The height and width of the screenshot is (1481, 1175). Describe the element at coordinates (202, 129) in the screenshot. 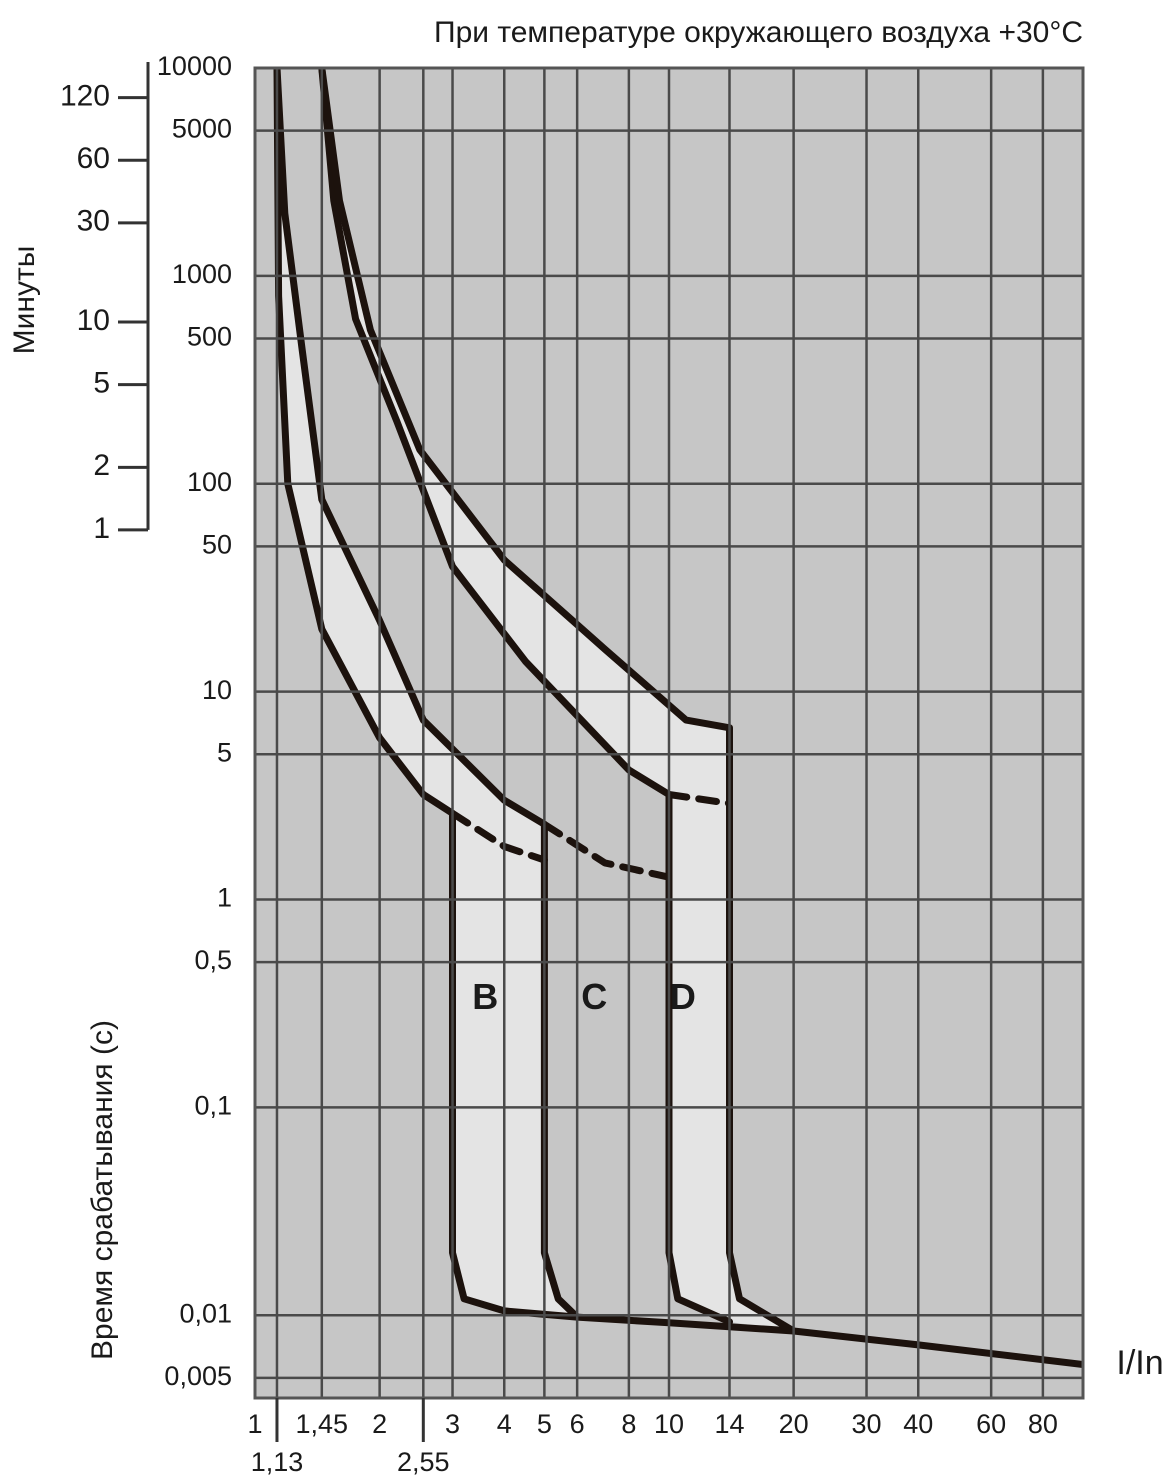

I see `y-tick-label: 5000` at that location.